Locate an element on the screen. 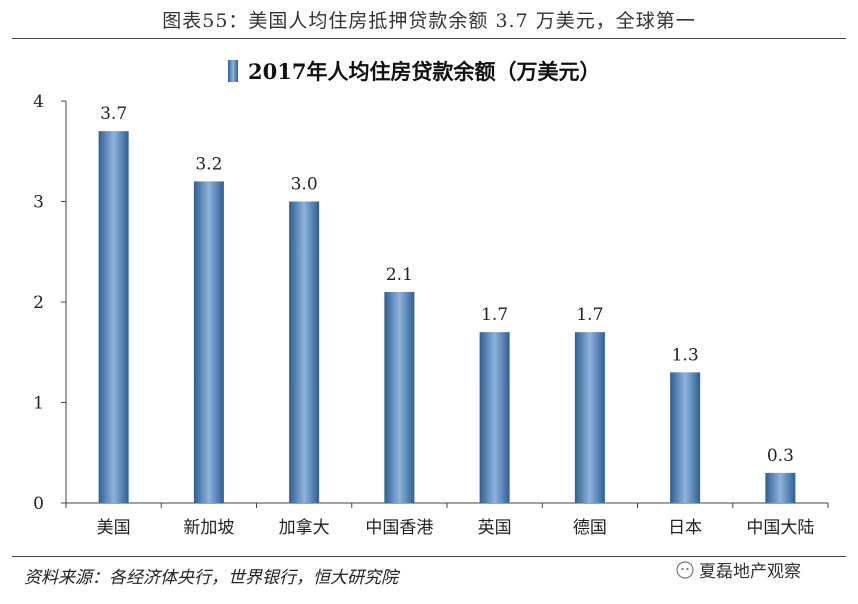 The image size is (858, 604). chart-legend: 2017年人均住房贷款余额（万美元） is located at coordinates (414, 71).